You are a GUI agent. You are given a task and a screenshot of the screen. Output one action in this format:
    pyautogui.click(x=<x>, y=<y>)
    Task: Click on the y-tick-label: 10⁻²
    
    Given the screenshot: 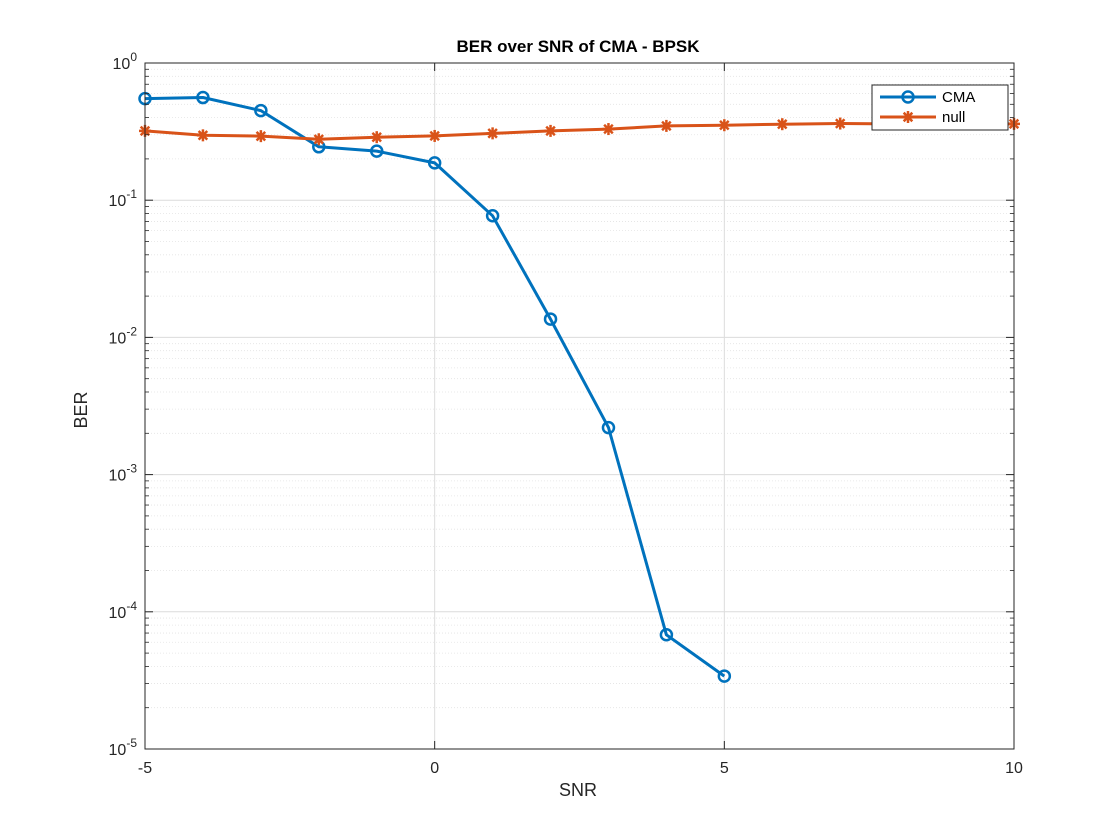 What is the action you would take?
    pyautogui.click(x=123, y=335)
    